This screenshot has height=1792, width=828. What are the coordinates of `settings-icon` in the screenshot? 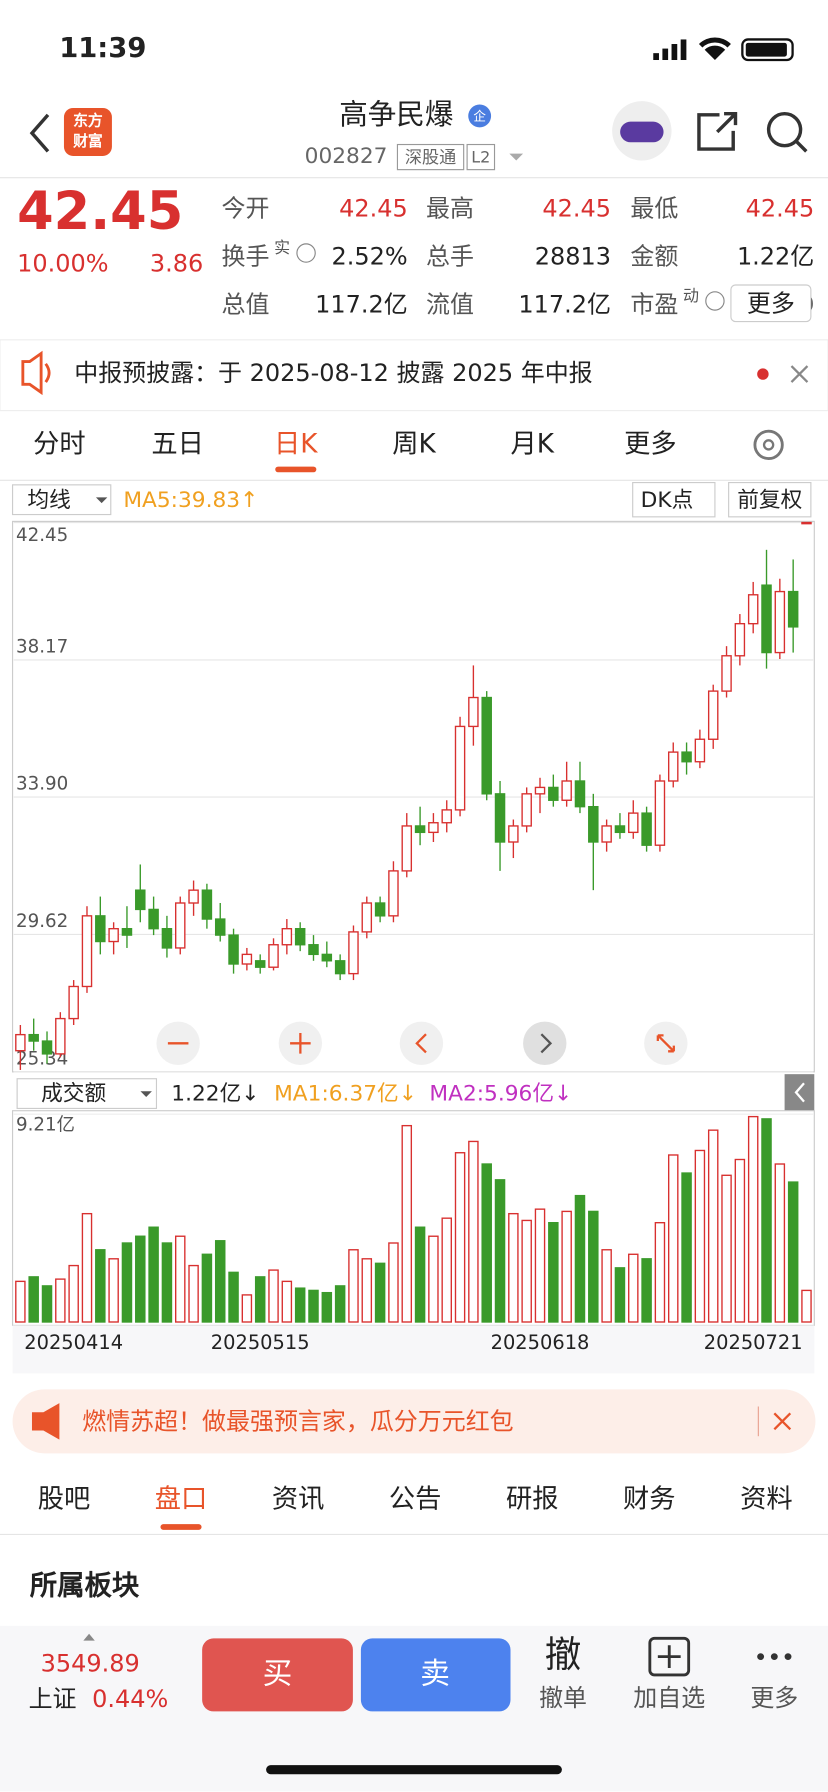 It's located at (768, 445).